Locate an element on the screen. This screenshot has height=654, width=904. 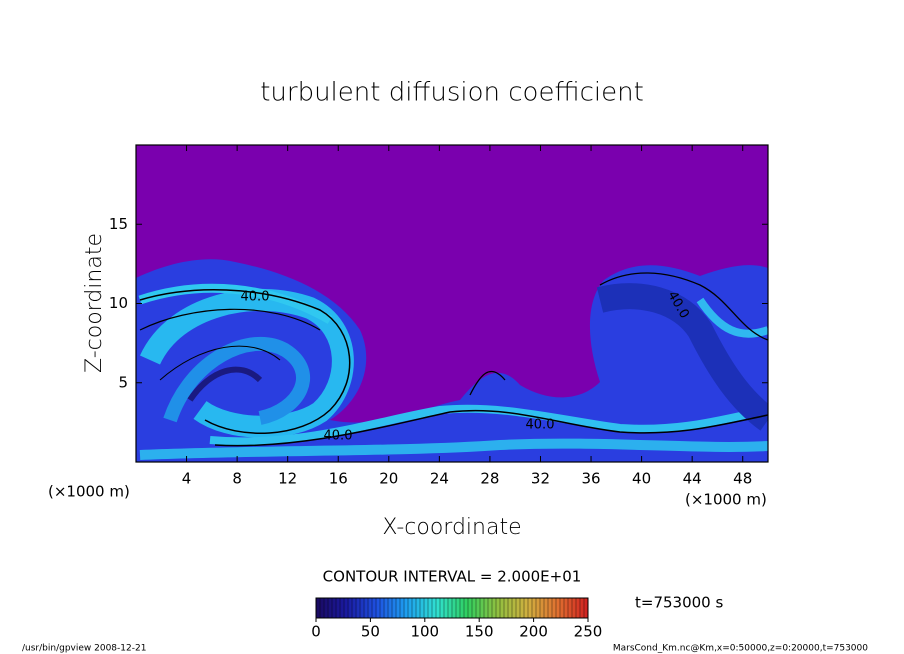
y-tick-label: 10 is located at coordinates (118, 303).